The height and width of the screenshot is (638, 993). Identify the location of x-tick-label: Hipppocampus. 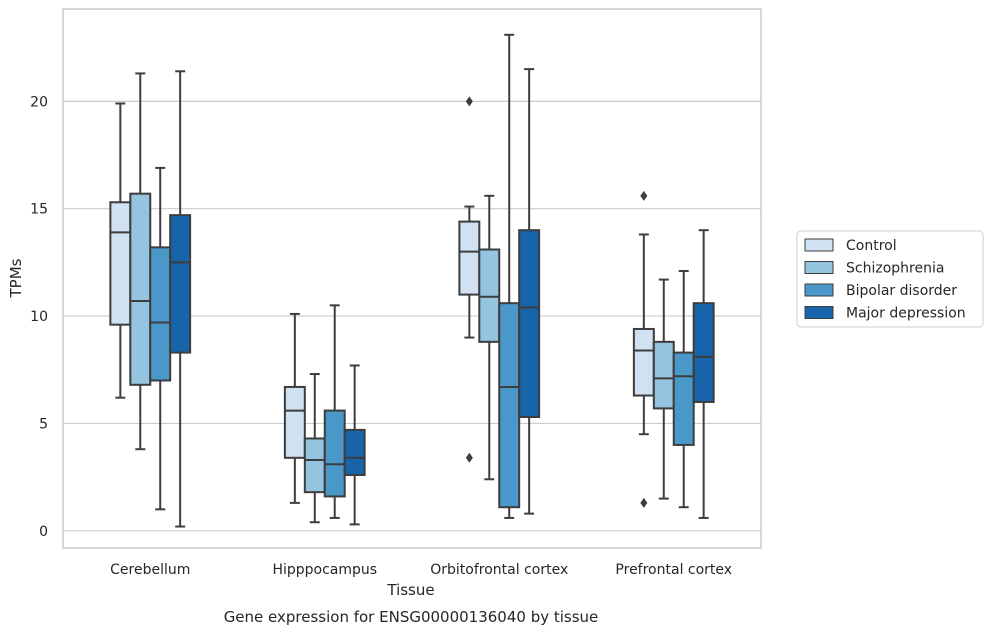
(324, 570).